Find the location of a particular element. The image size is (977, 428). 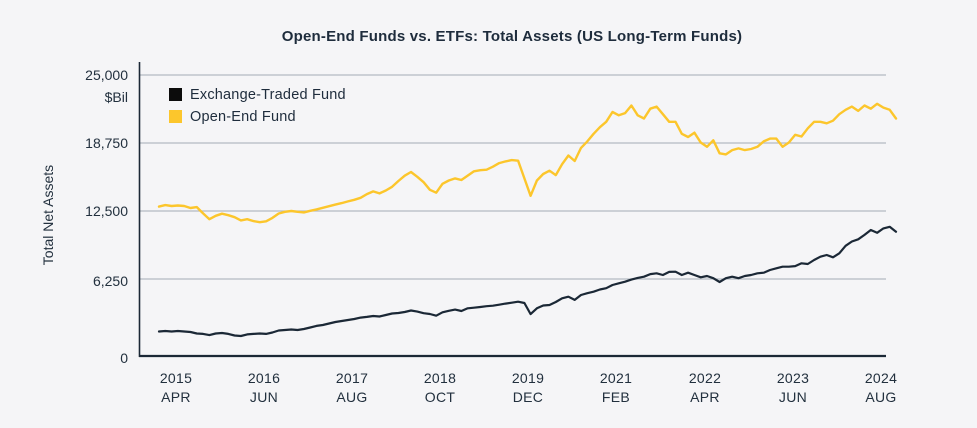

y-tick-label: 6,250 is located at coordinates (110, 281).